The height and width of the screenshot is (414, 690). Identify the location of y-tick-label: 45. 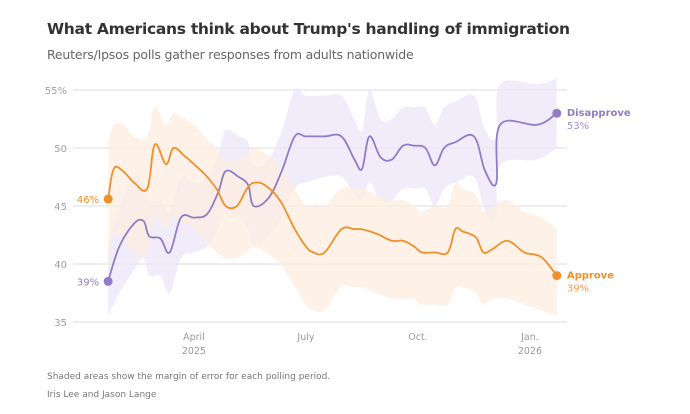
(60, 207).